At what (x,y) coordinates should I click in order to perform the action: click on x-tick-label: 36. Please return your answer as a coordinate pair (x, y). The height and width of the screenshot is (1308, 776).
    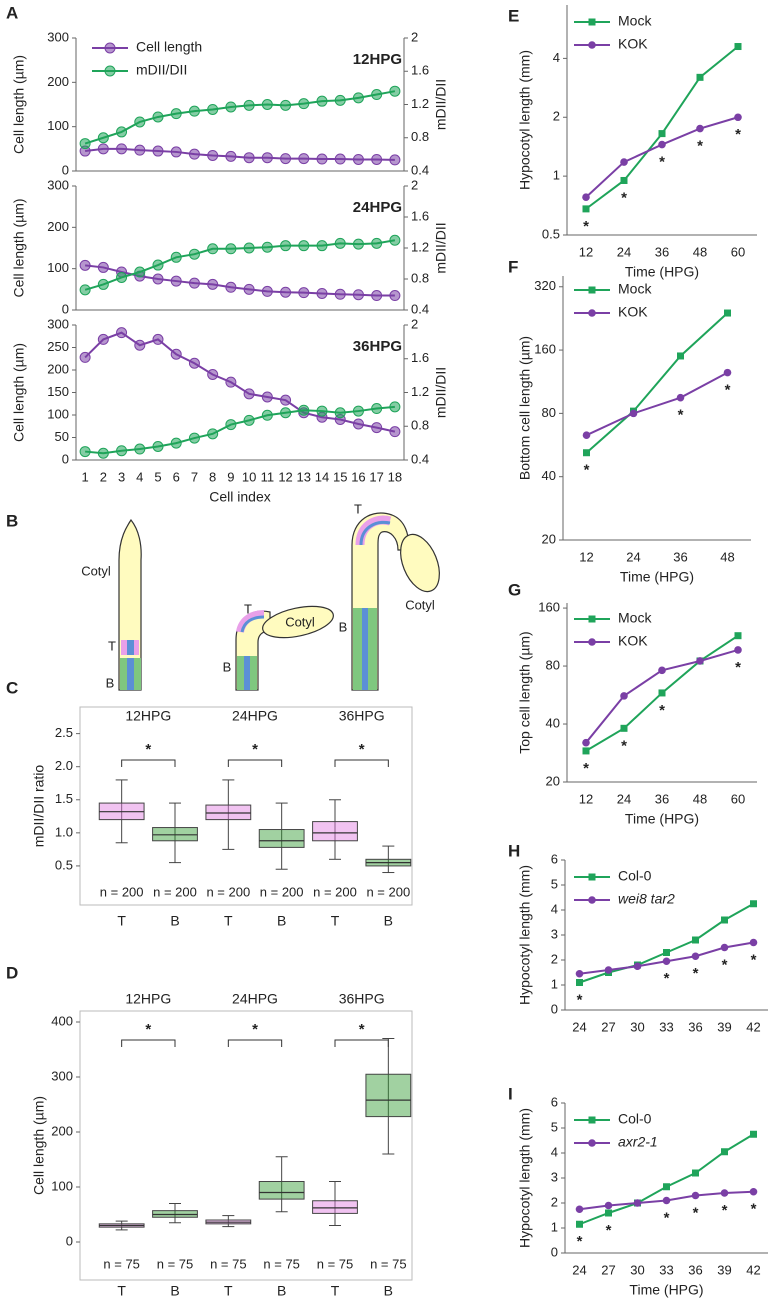
    Looking at the image, I should click on (662, 798).